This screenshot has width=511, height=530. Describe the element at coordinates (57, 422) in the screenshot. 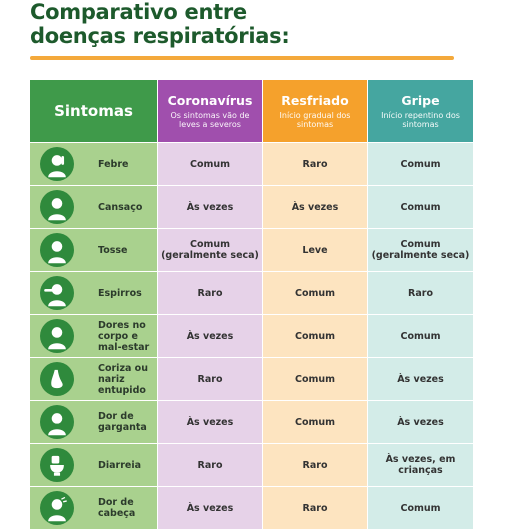

I see `sore-throat-icon` at that location.